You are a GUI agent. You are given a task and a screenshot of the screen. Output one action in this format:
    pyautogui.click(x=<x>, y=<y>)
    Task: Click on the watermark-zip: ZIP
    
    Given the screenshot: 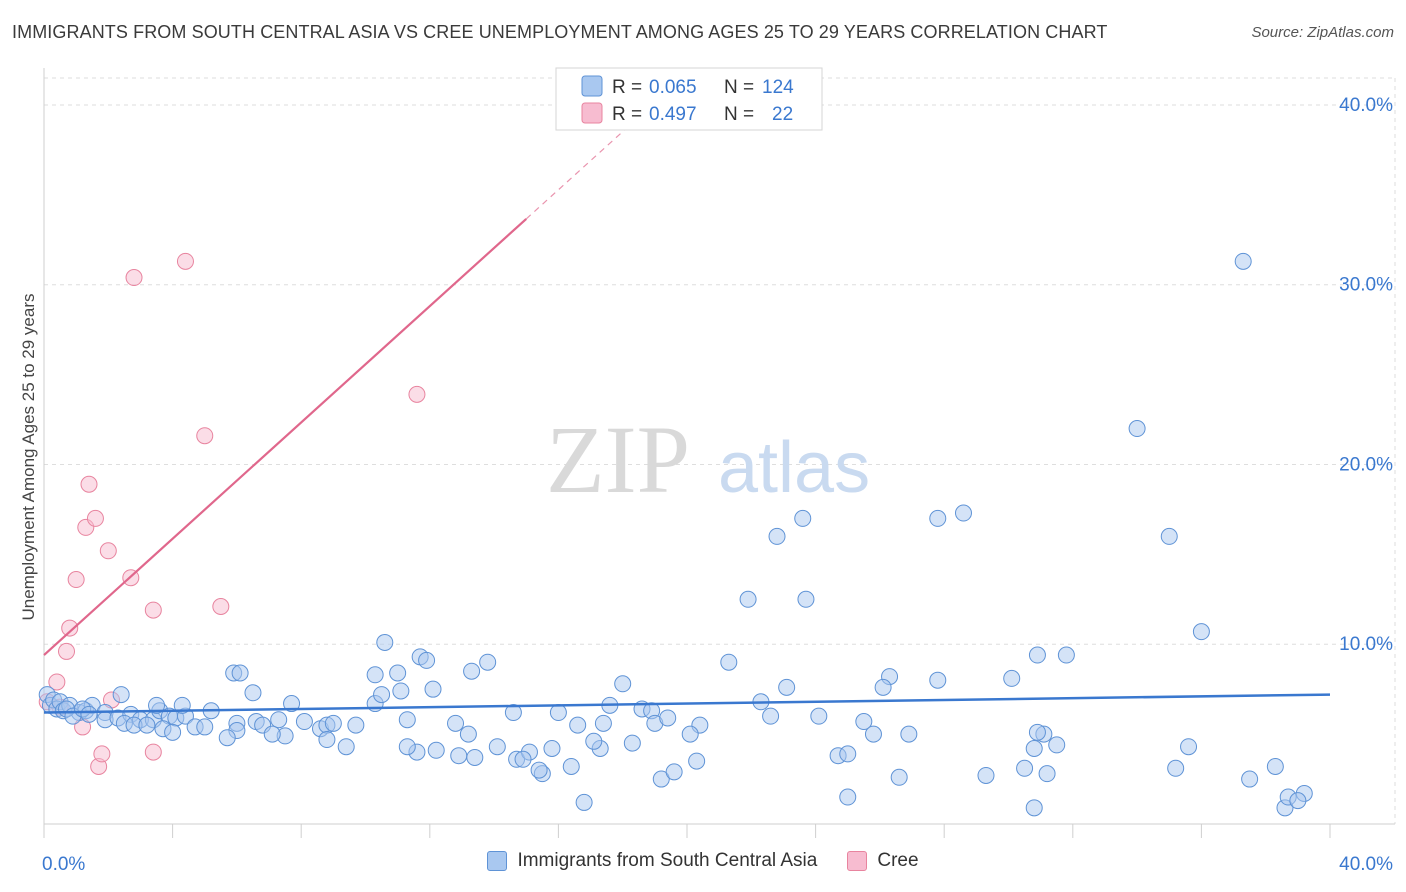 What is the action you would take?
    pyautogui.click(x=618, y=459)
    